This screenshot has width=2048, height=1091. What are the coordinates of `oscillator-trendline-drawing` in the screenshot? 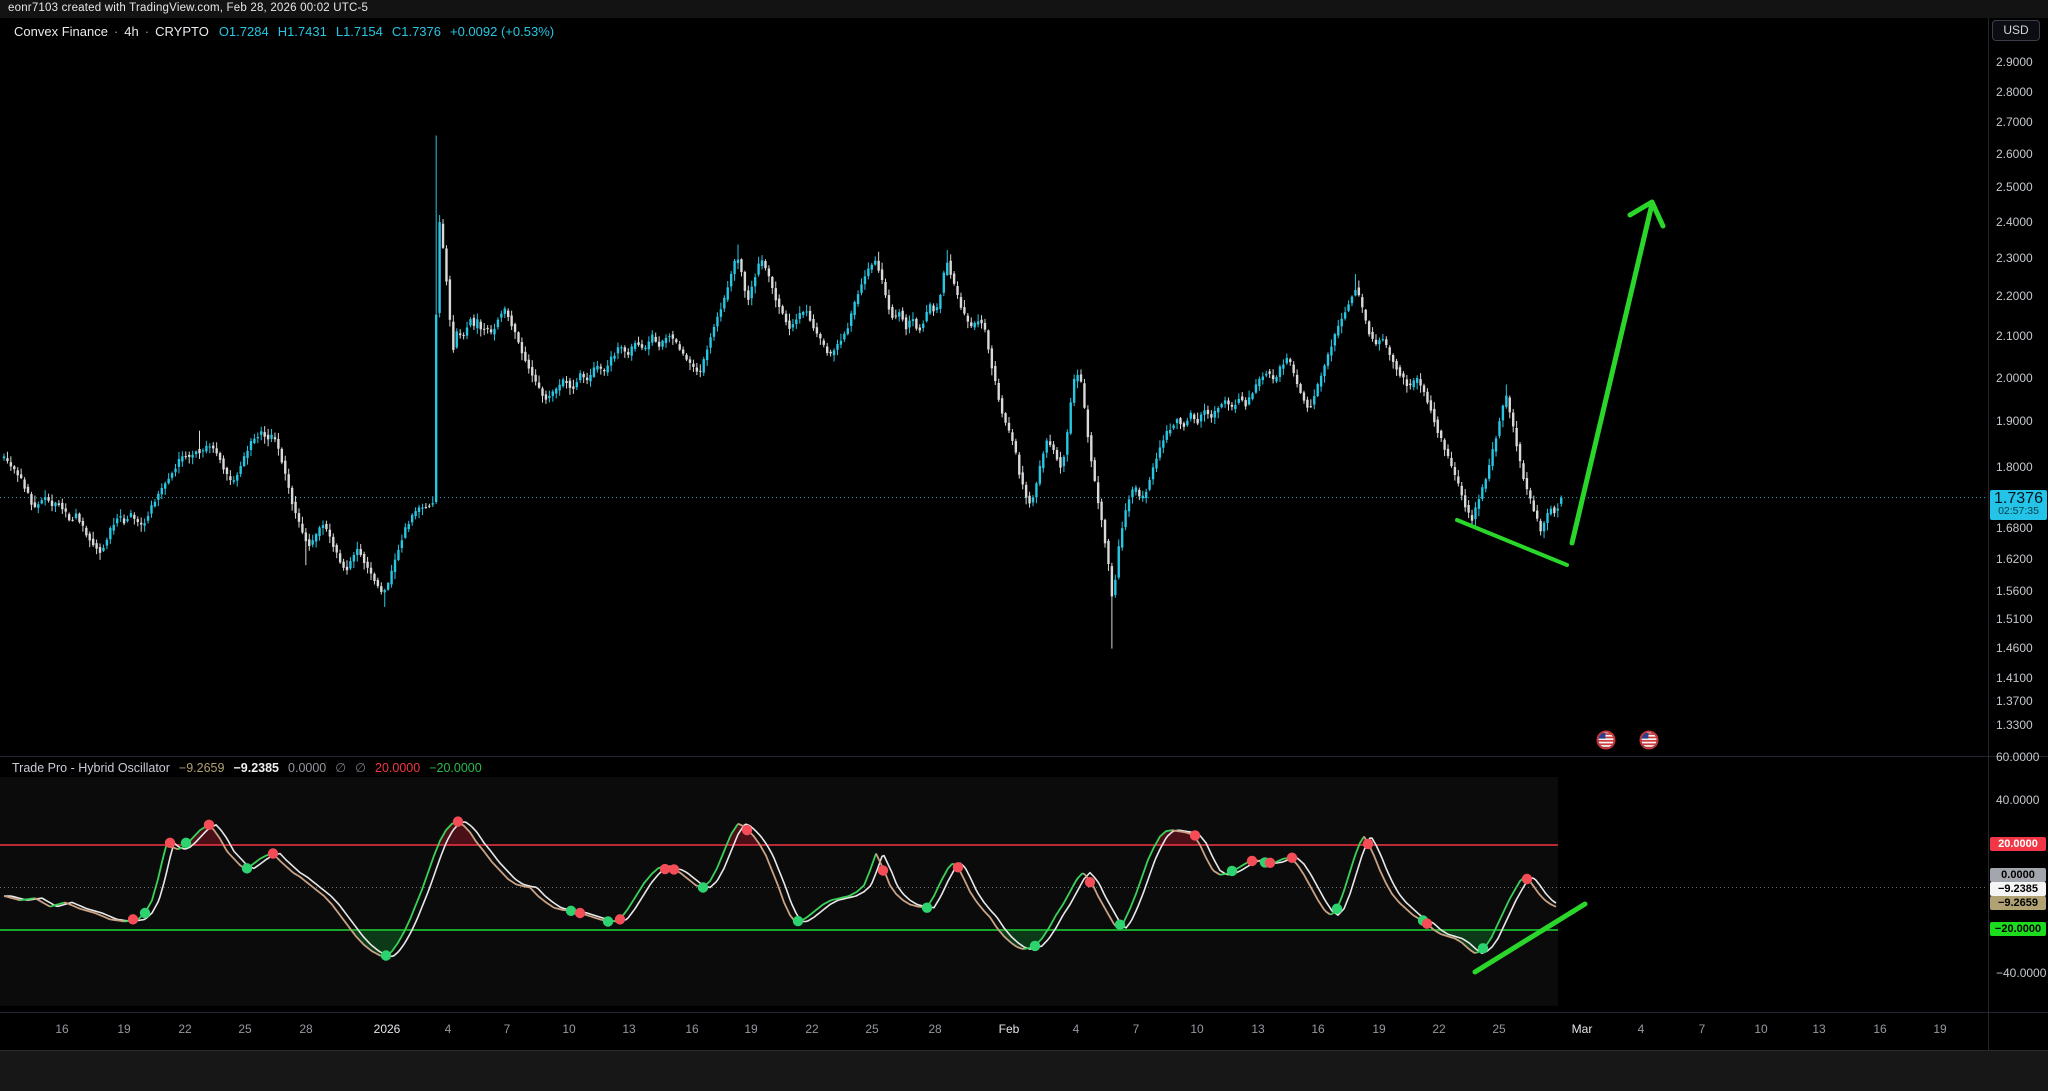 It's located at (1530, 938).